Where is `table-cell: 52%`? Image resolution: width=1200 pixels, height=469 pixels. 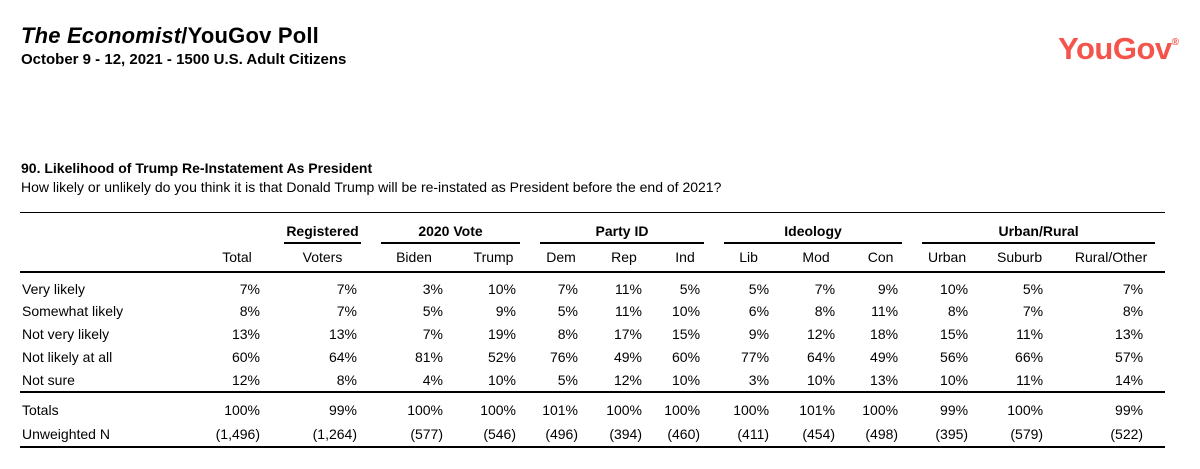 table-cell: 52% is located at coordinates (501, 357).